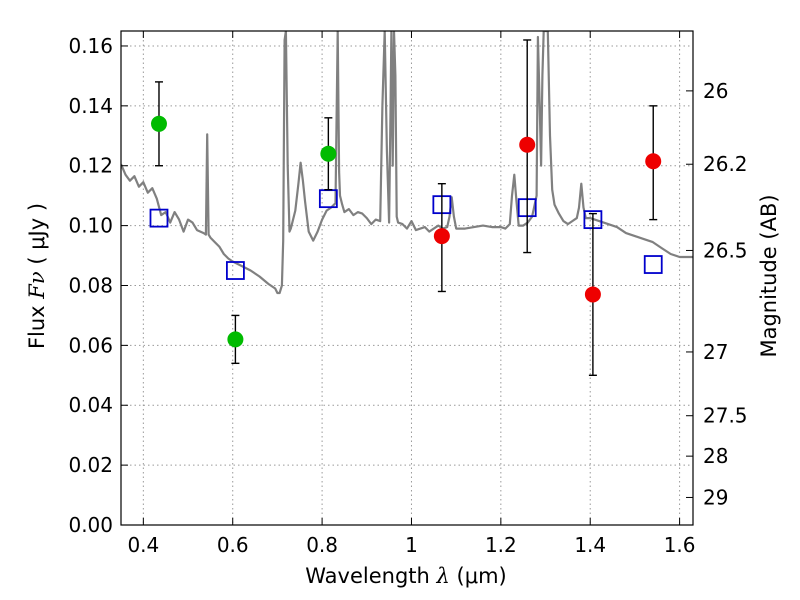 This screenshot has width=800, height=600. What do you see at coordinates (715, 352) in the screenshot?
I see `y2-tick-label: 27` at bounding box center [715, 352].